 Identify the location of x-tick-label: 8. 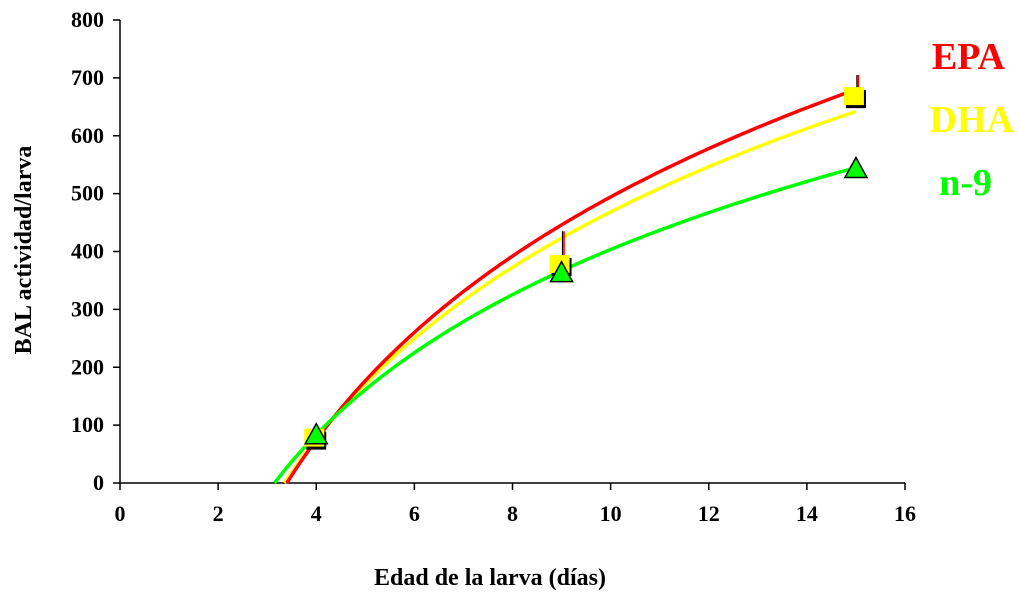
(512, 513).